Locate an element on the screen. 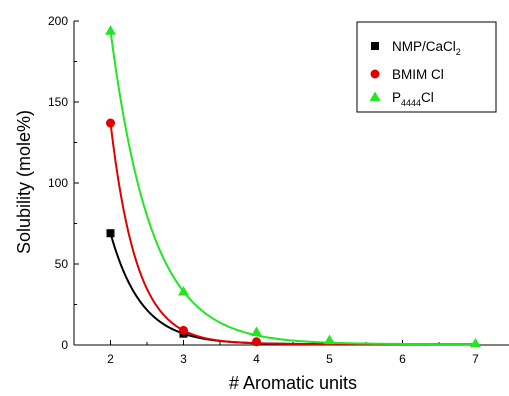  x-tick-label: 2 is located at coordinates (110, 359).